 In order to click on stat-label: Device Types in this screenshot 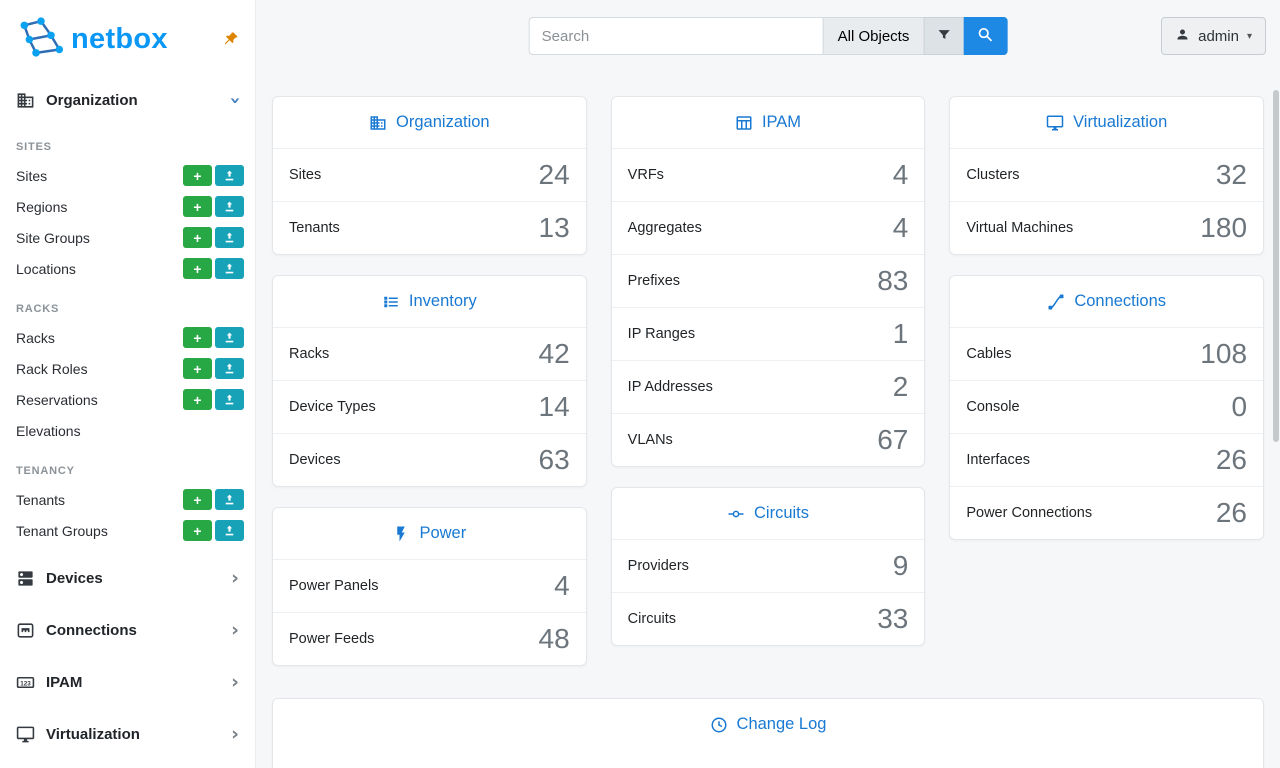, I will do `click(332, 407)`.